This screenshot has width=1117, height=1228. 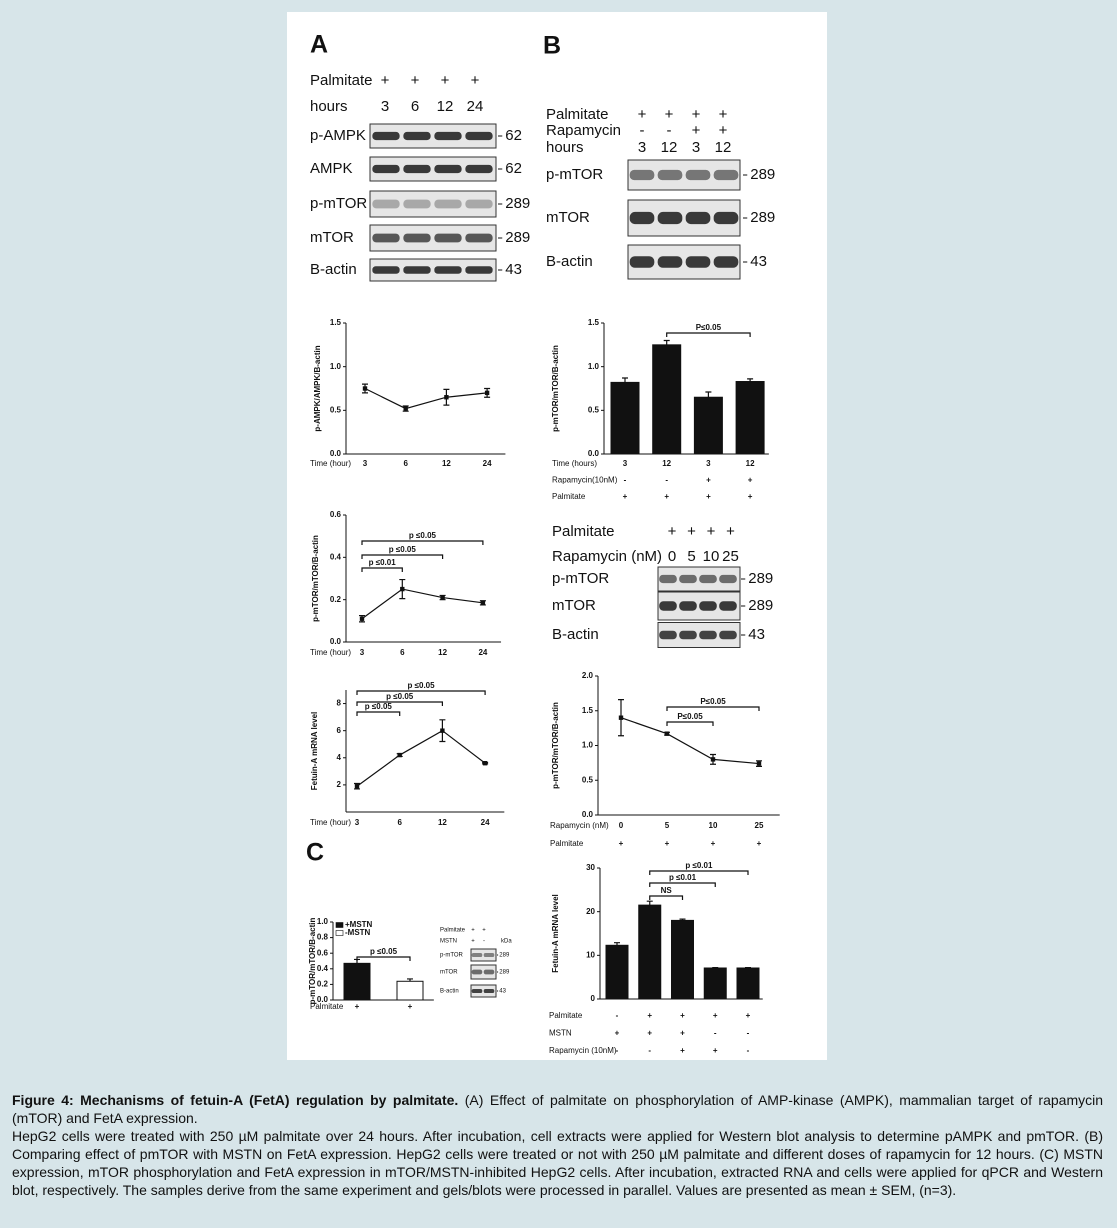 What do you see at coordinates (594, 409) in the screenshot?
I see `y-tick-label: 0.5` at bounding box center [594, 409].